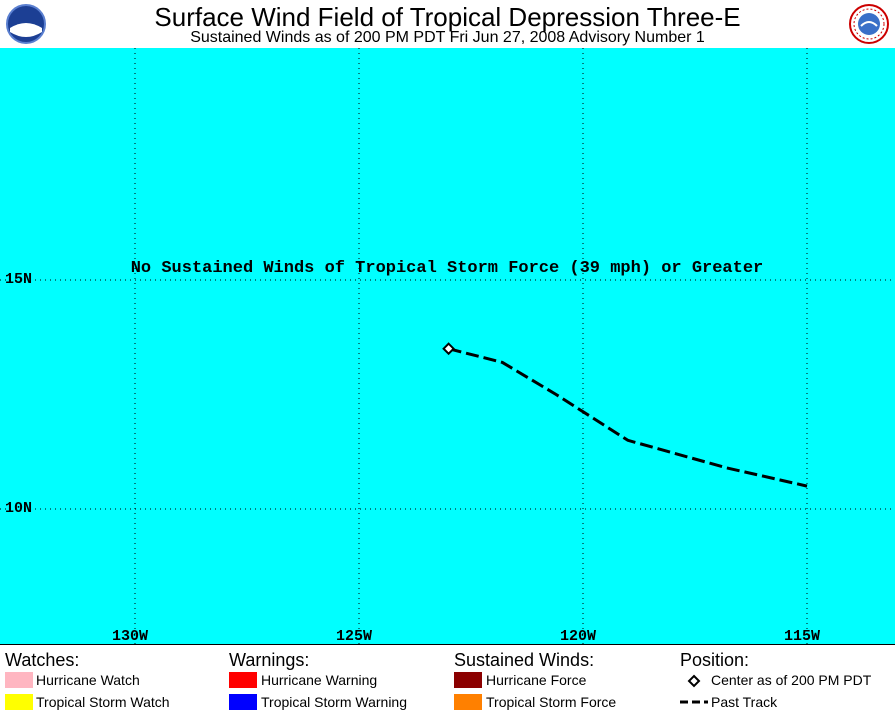 The image size is (895, 717). Describe the element at coordinates (130, 636) in the screenshot. I see `lon-label: 130W` at that location.